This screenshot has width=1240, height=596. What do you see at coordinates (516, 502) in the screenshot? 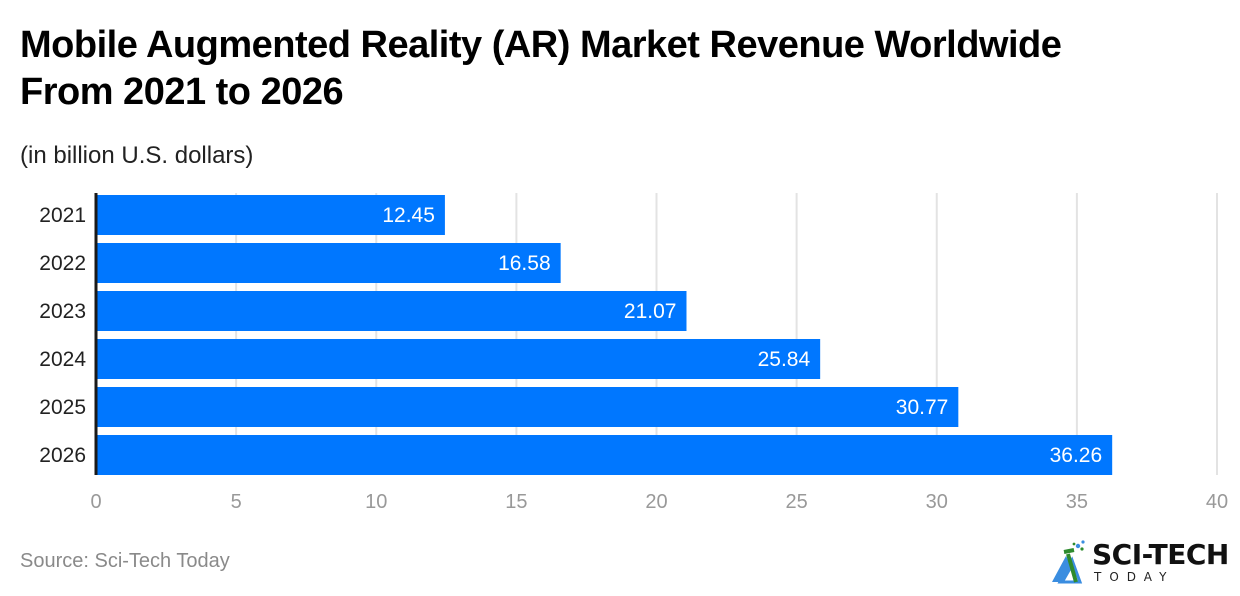
I see `x-tick-label: 15` at bounding box center [516, 502].